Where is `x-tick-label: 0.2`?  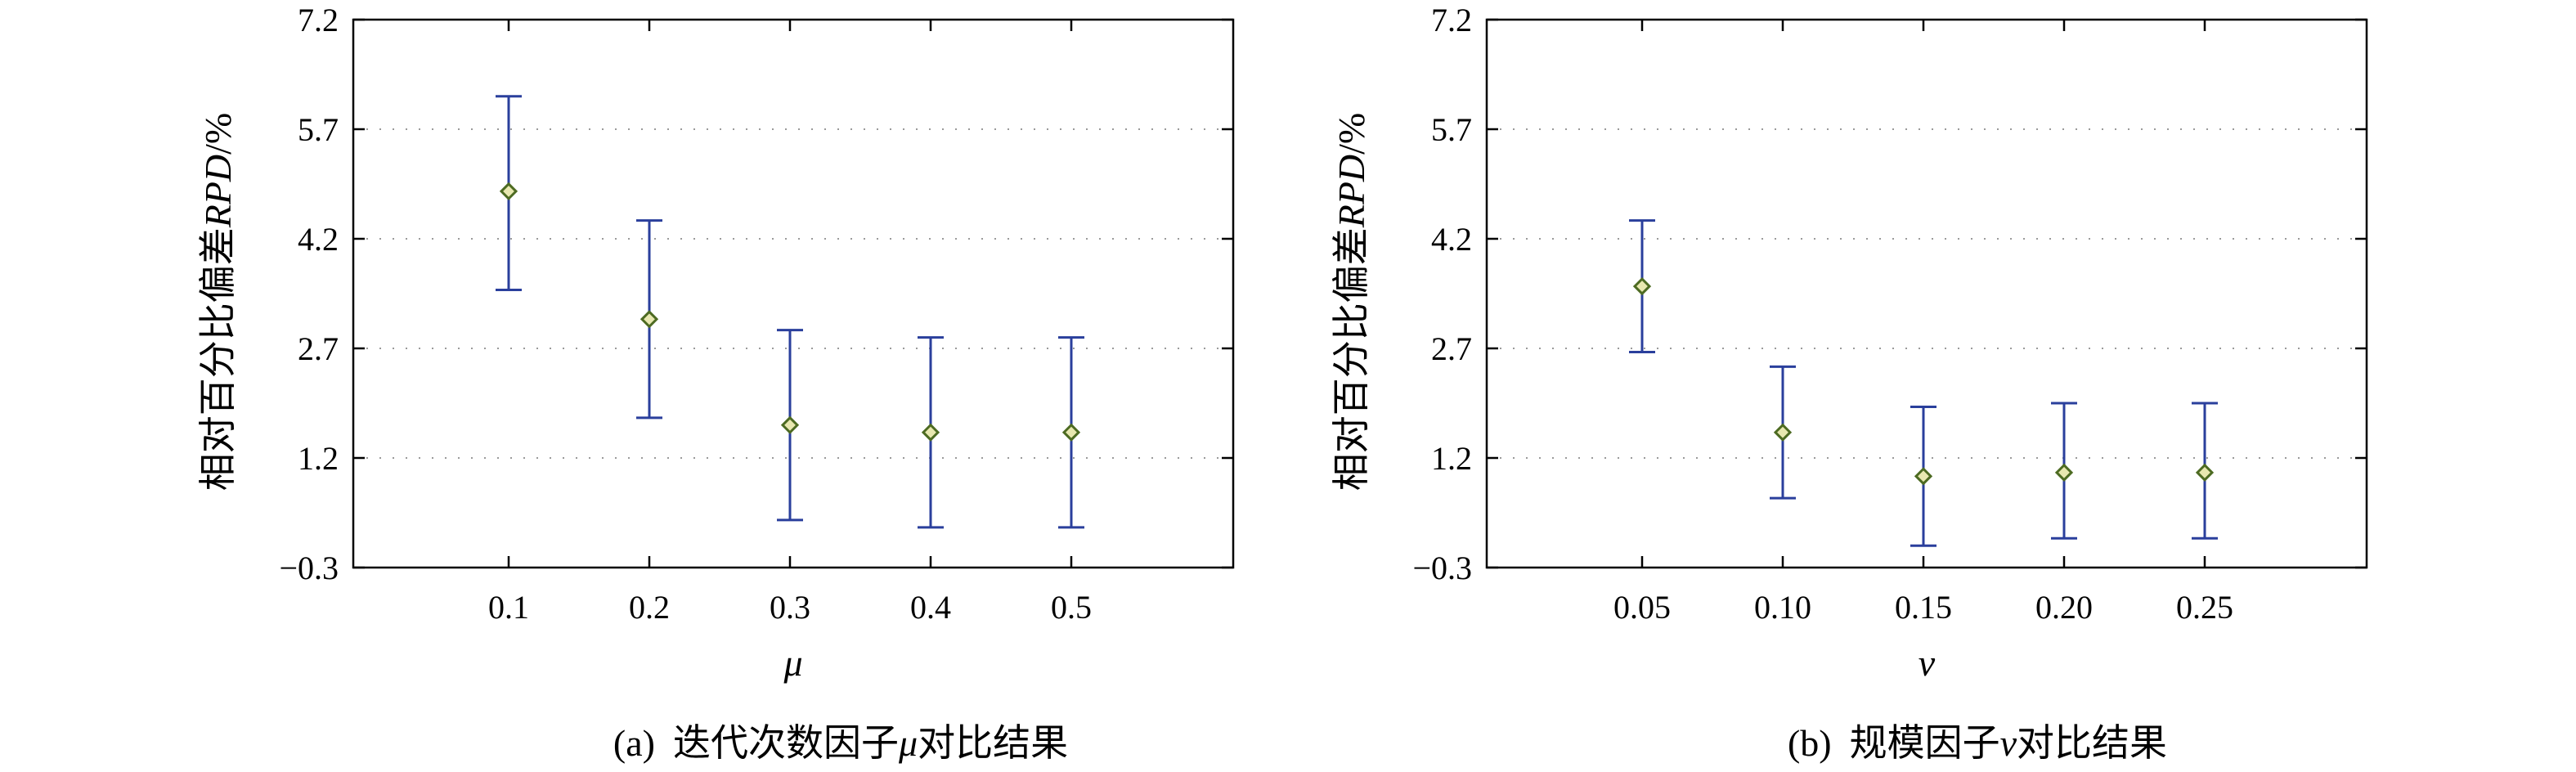 x-tick-label: 0.2 is located at coordinates (649, 607).